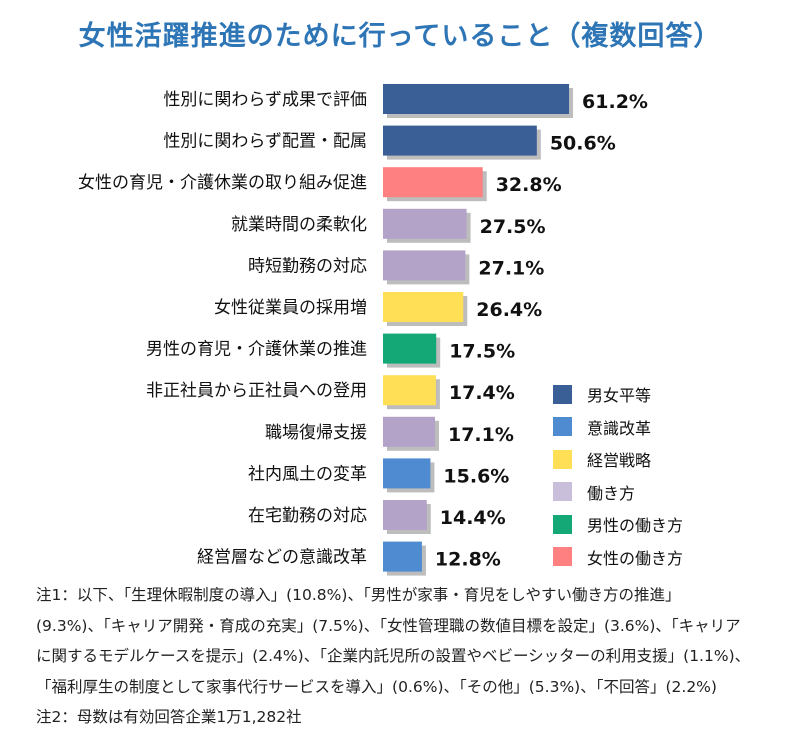 The image size is (800, 737). I want to click on category-label: 性別に関わらず配置・配属, so click(265, 142).